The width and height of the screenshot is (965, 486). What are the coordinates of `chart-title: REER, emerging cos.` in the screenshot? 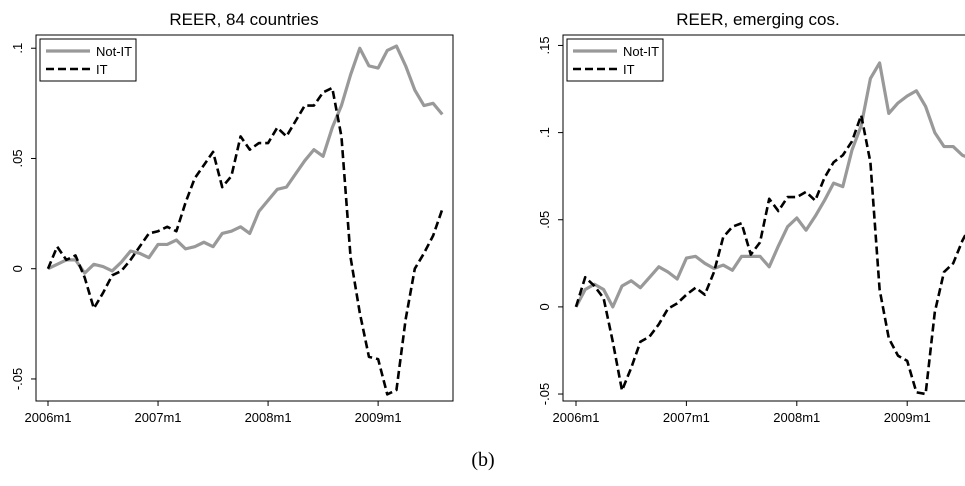 It's located at (757, 19).